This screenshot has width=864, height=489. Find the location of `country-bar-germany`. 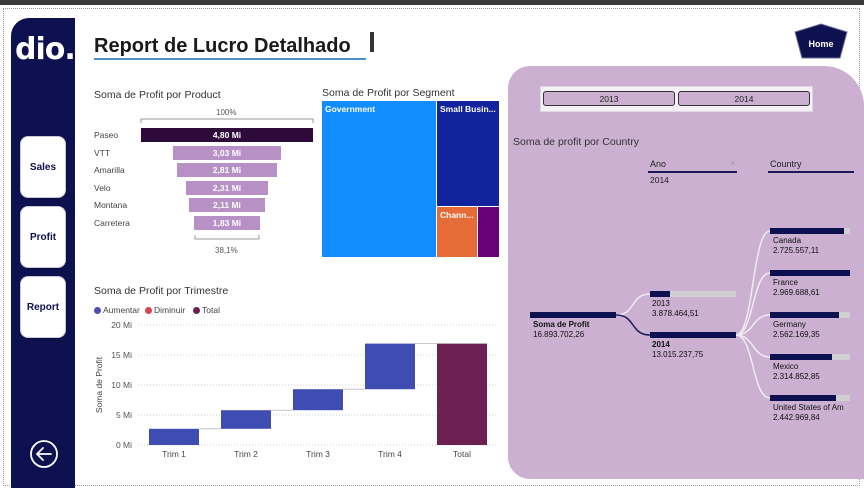

country-bar-germany is located at coordinates (804, 315).